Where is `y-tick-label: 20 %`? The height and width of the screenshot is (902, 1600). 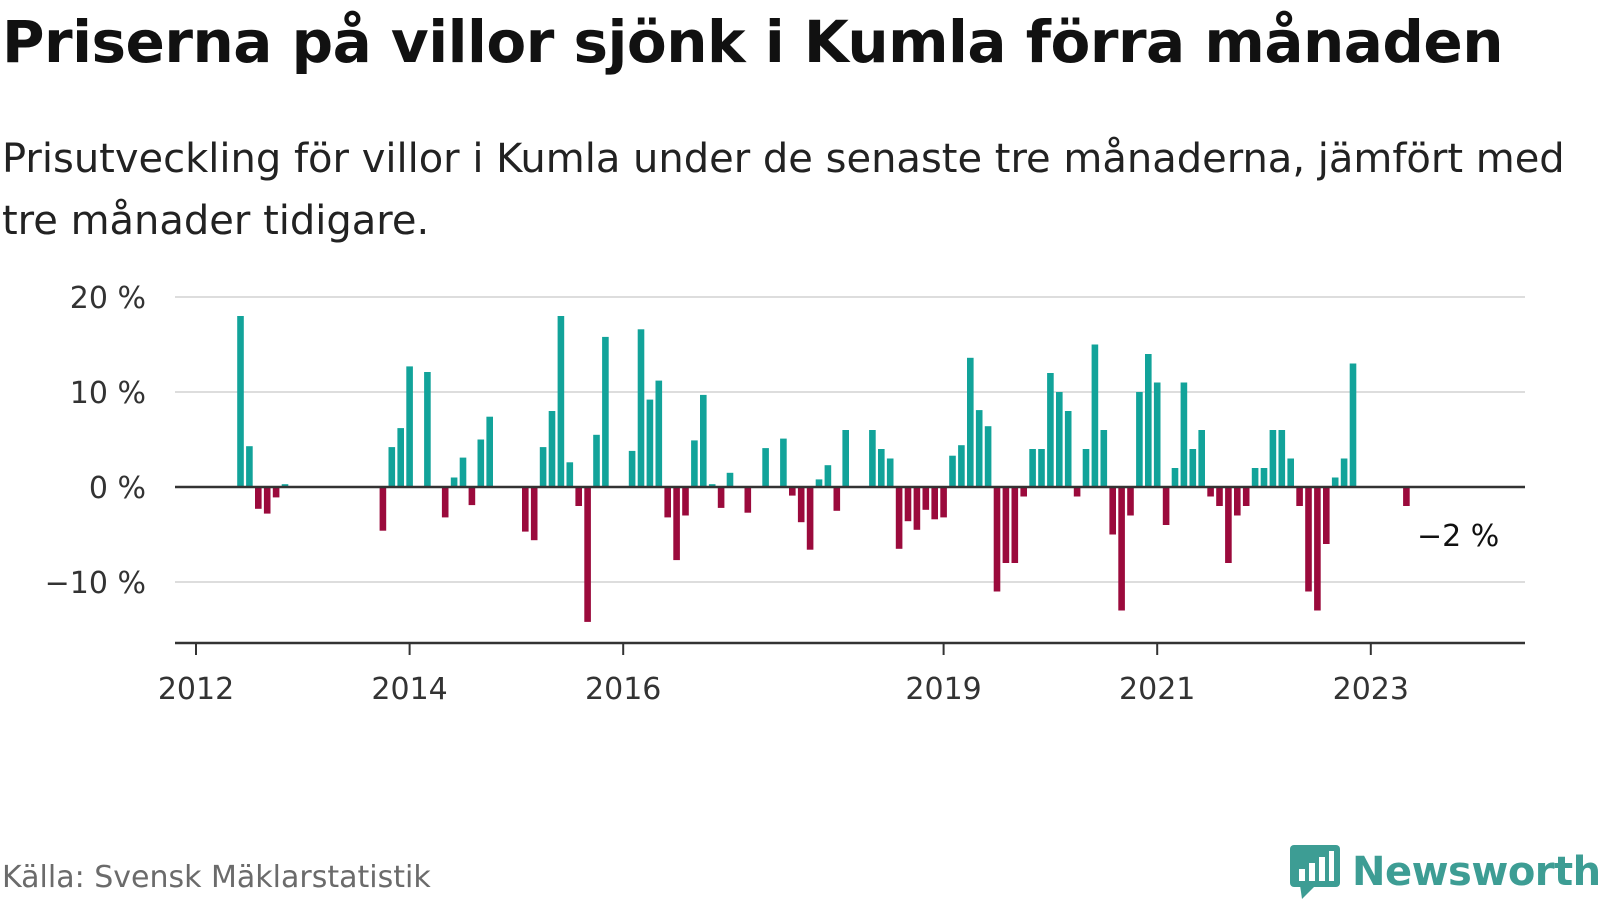 y-tick-label: 20 % is located at coordinates (108, 298).